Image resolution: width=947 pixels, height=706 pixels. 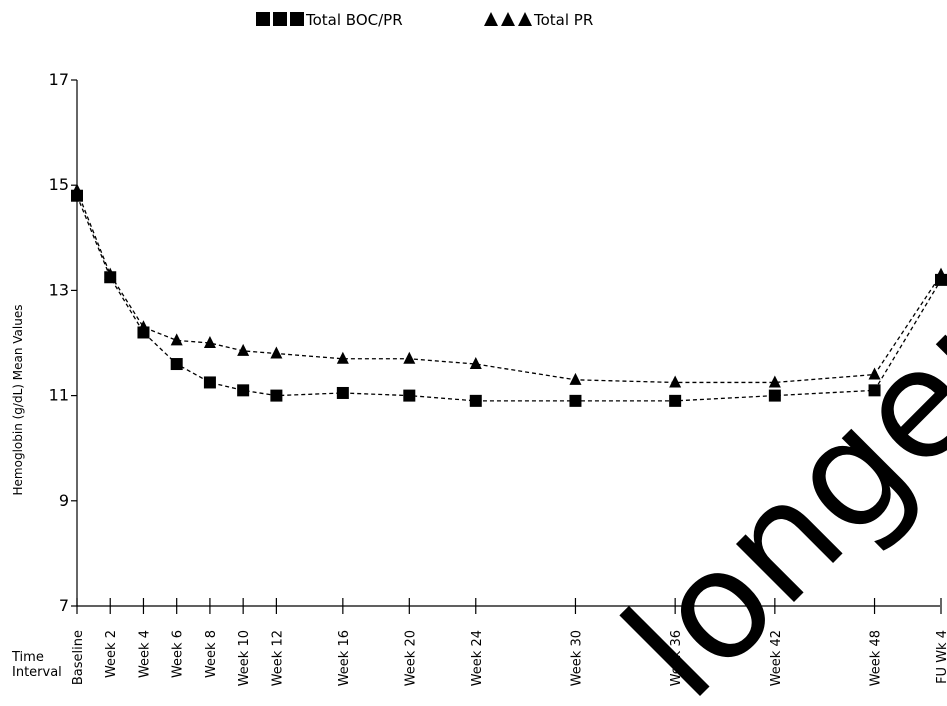 What do you see at coordinates (78, 657) in the screenshot?
I see `x-tick-label: Baseline` at bounding box center [78, 657].